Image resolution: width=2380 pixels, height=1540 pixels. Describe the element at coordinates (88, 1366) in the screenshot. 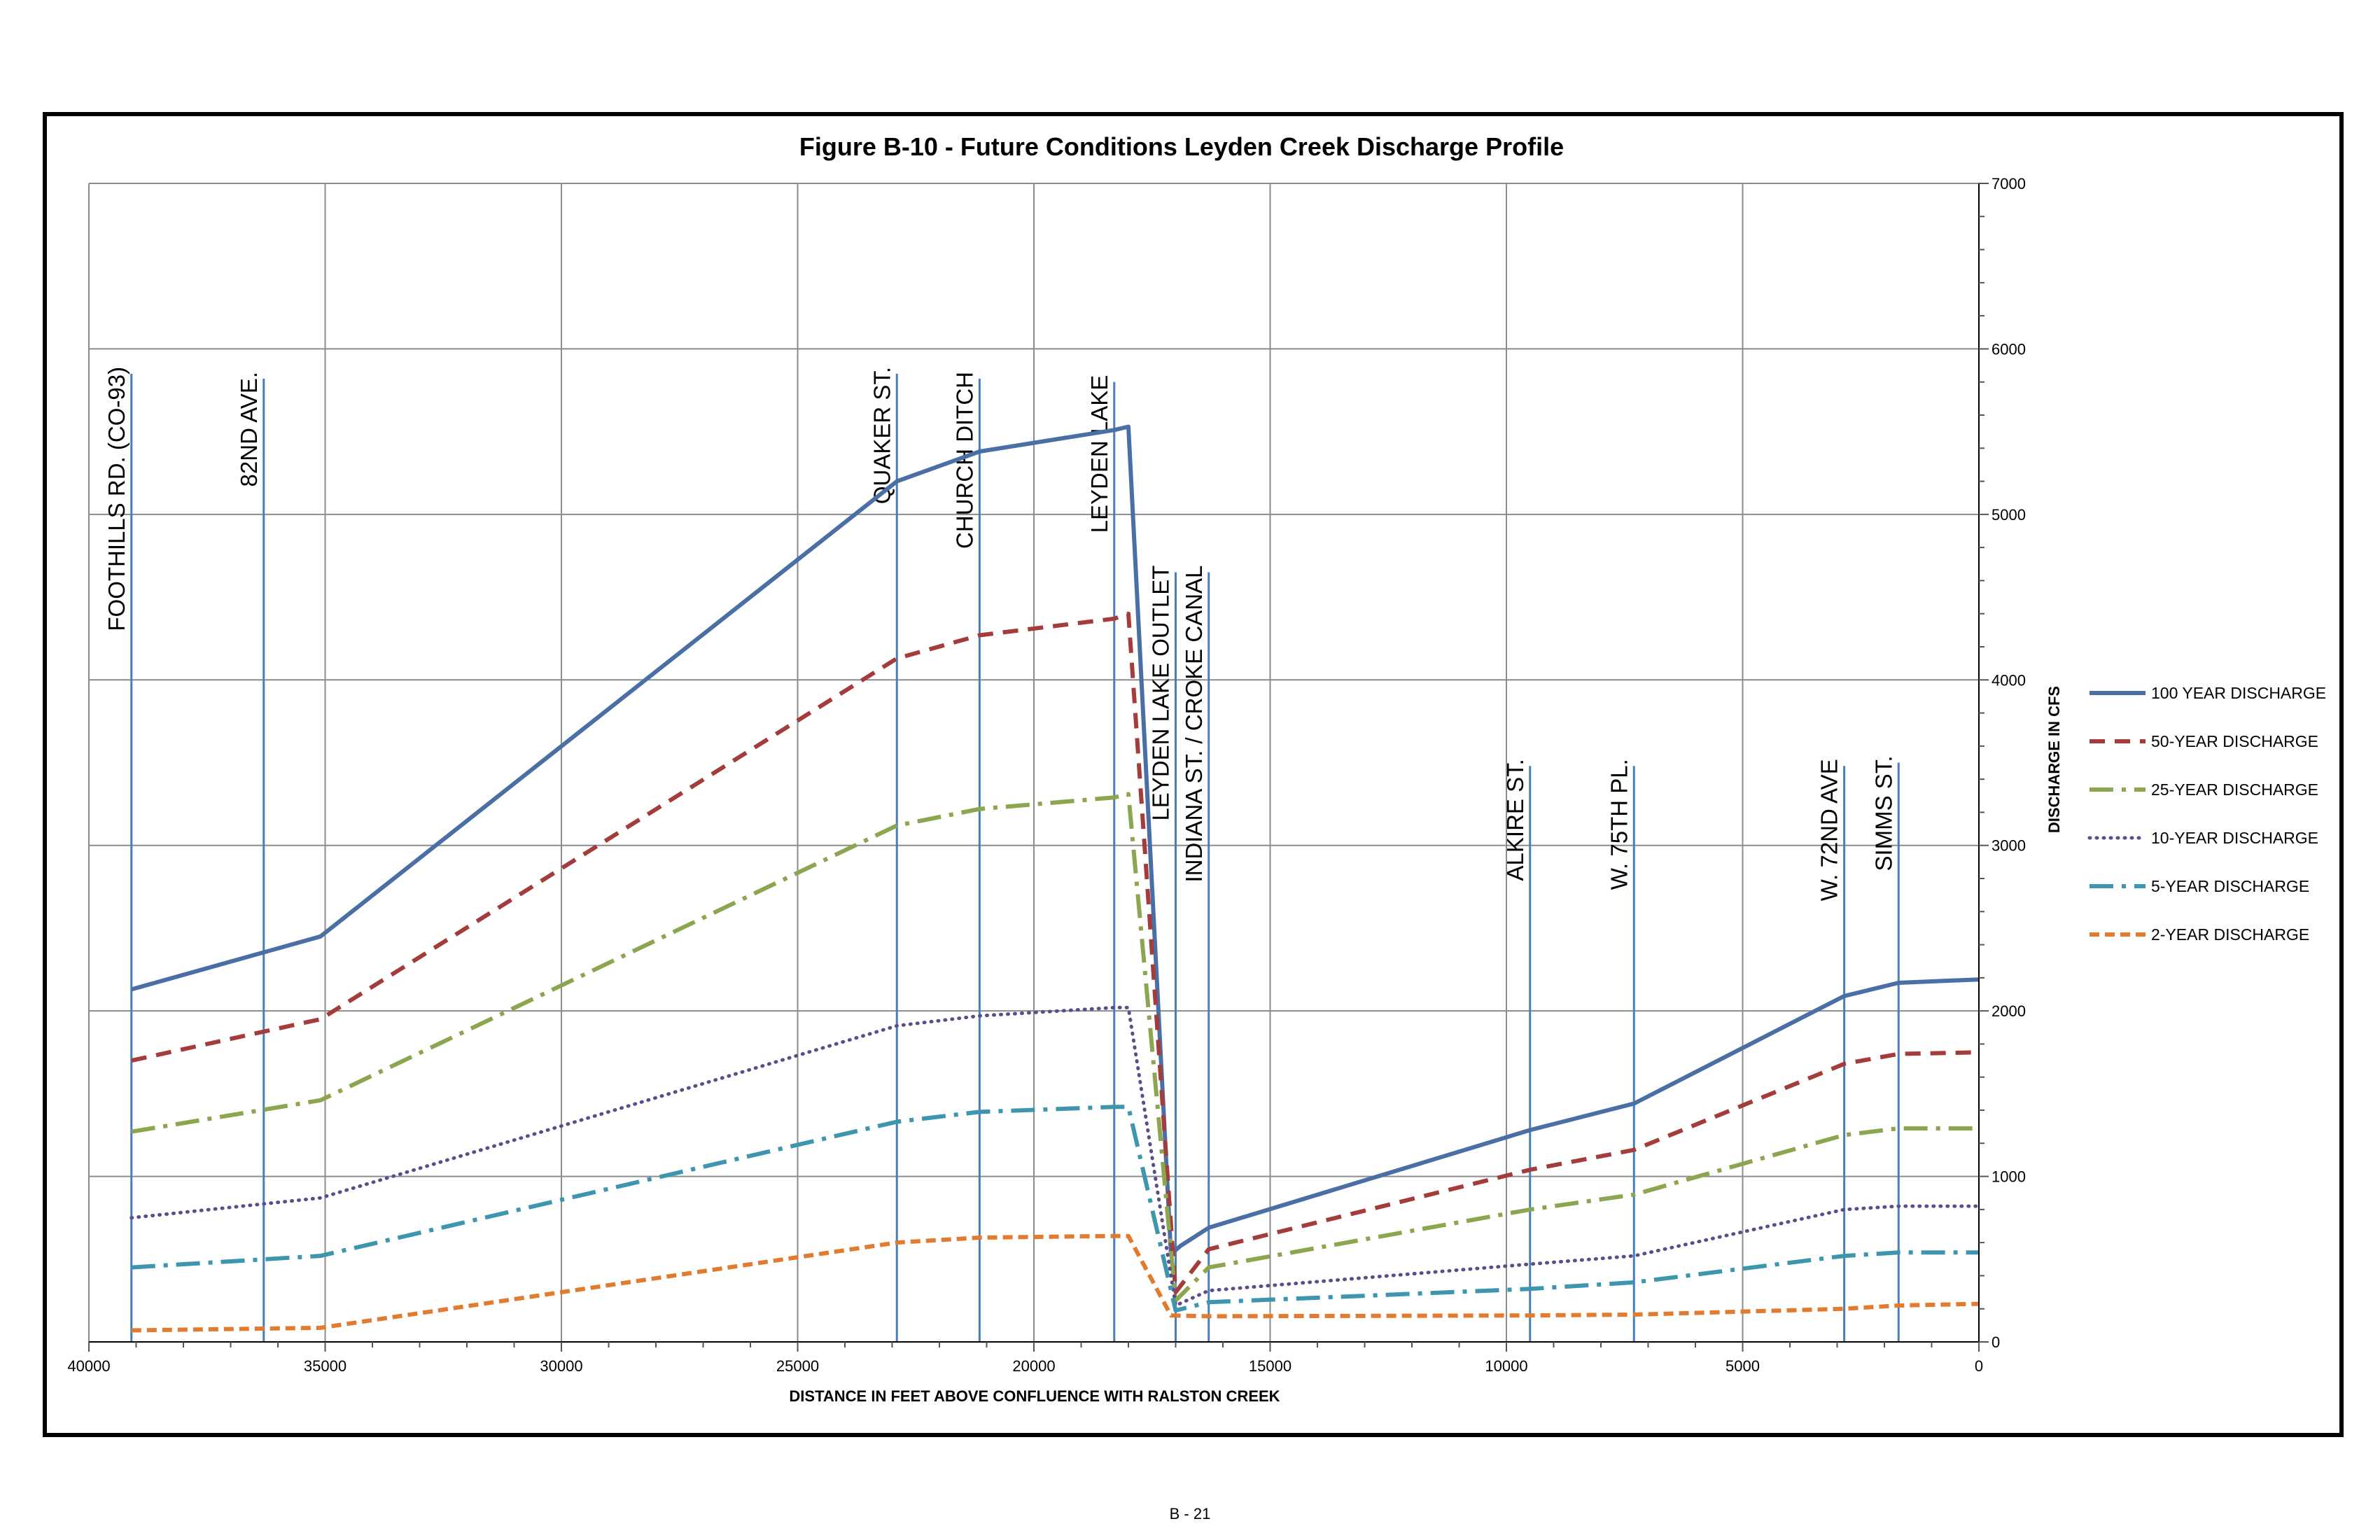

I see `x-tick-label: 40000` at that location.